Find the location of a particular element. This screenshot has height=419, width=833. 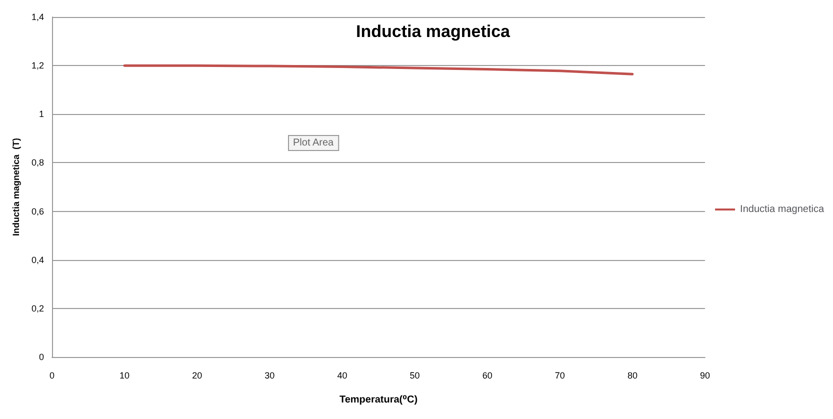

annotation: Plot Area is located at coordinates (313, 143).